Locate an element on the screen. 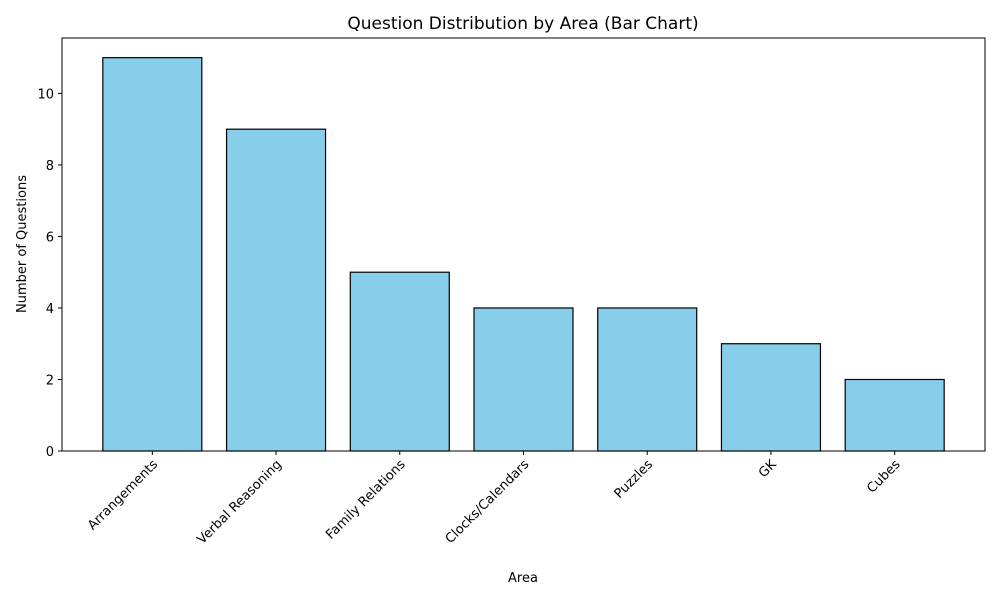  y-axis: 0 2 4 6 8 10 is located at coordinates (49, 273).